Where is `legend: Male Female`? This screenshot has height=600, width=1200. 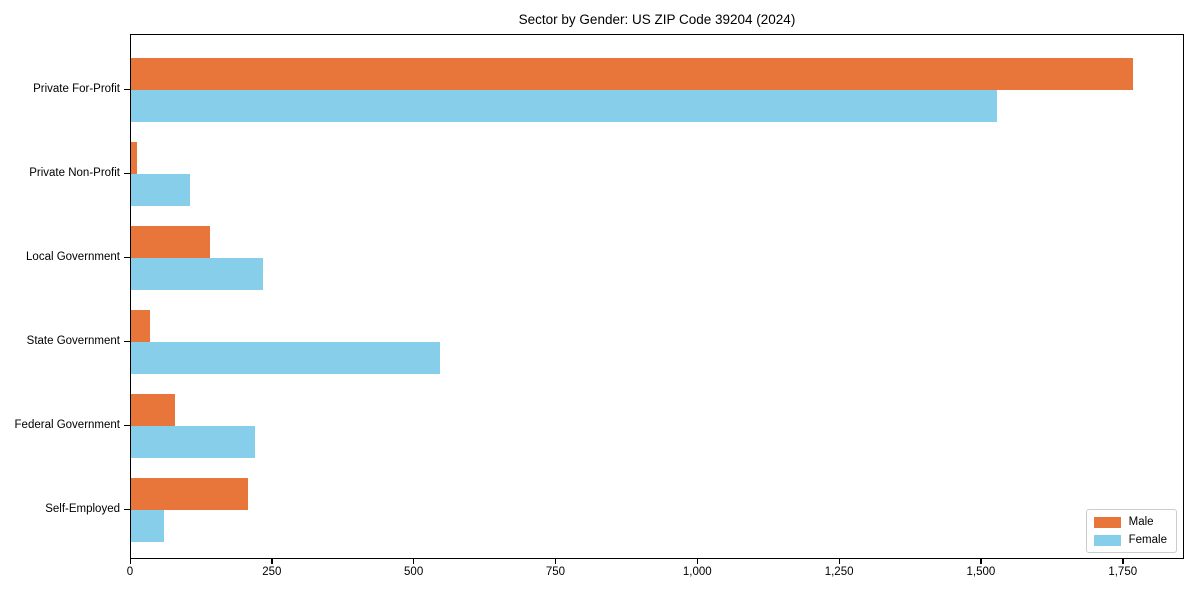 legend: Male Female is located at coordinates (1131, 531).